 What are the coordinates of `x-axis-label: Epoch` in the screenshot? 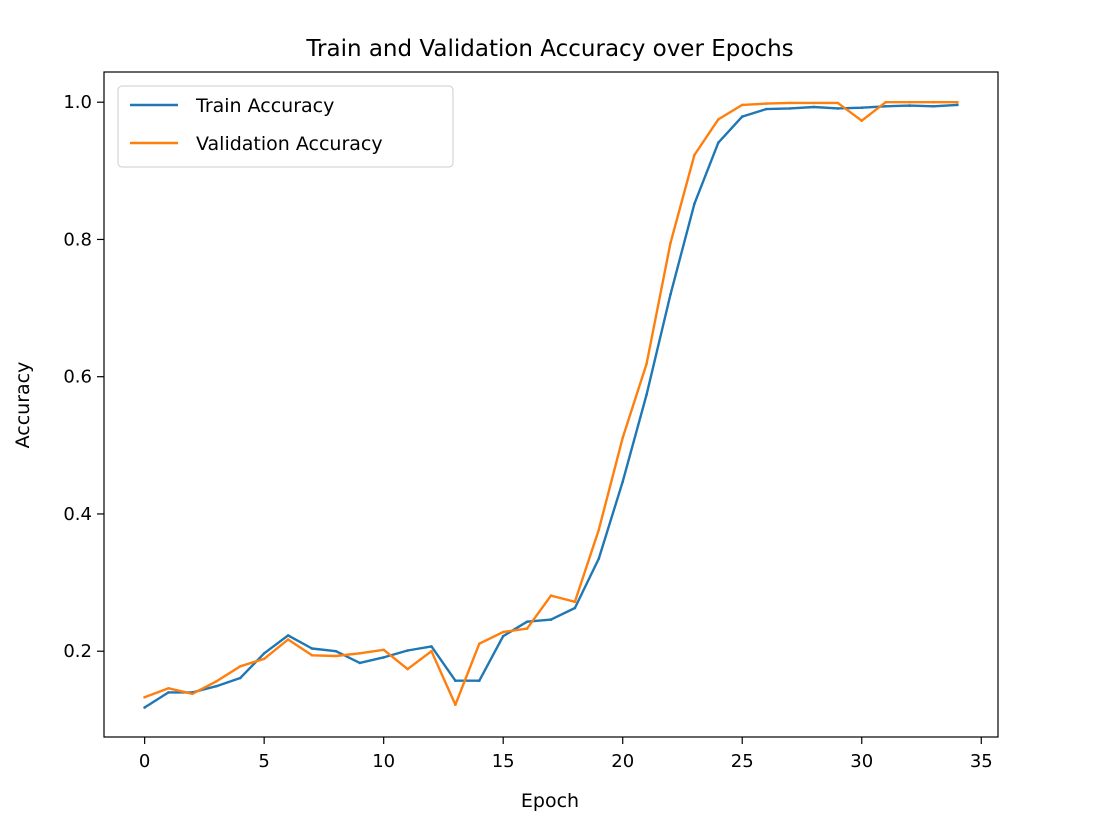 It's located at (550, 801).